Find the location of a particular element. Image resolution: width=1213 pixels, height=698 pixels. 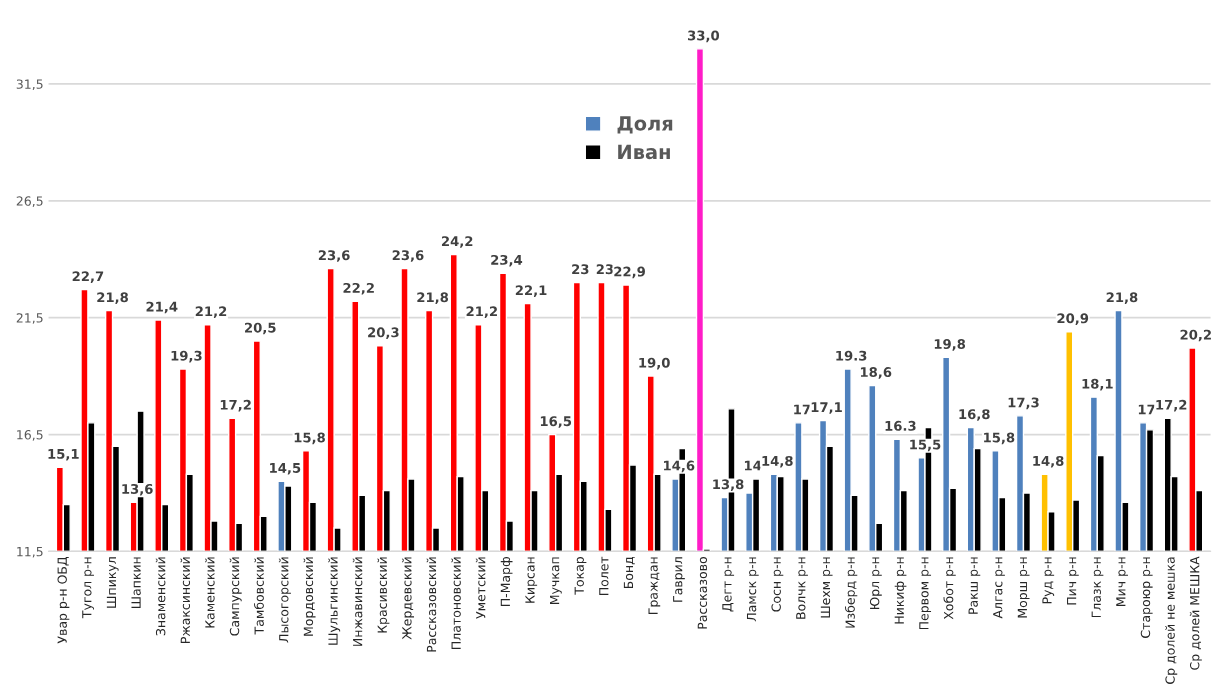

x-tick-label: Шапкин is located at coordinates (136, 583).